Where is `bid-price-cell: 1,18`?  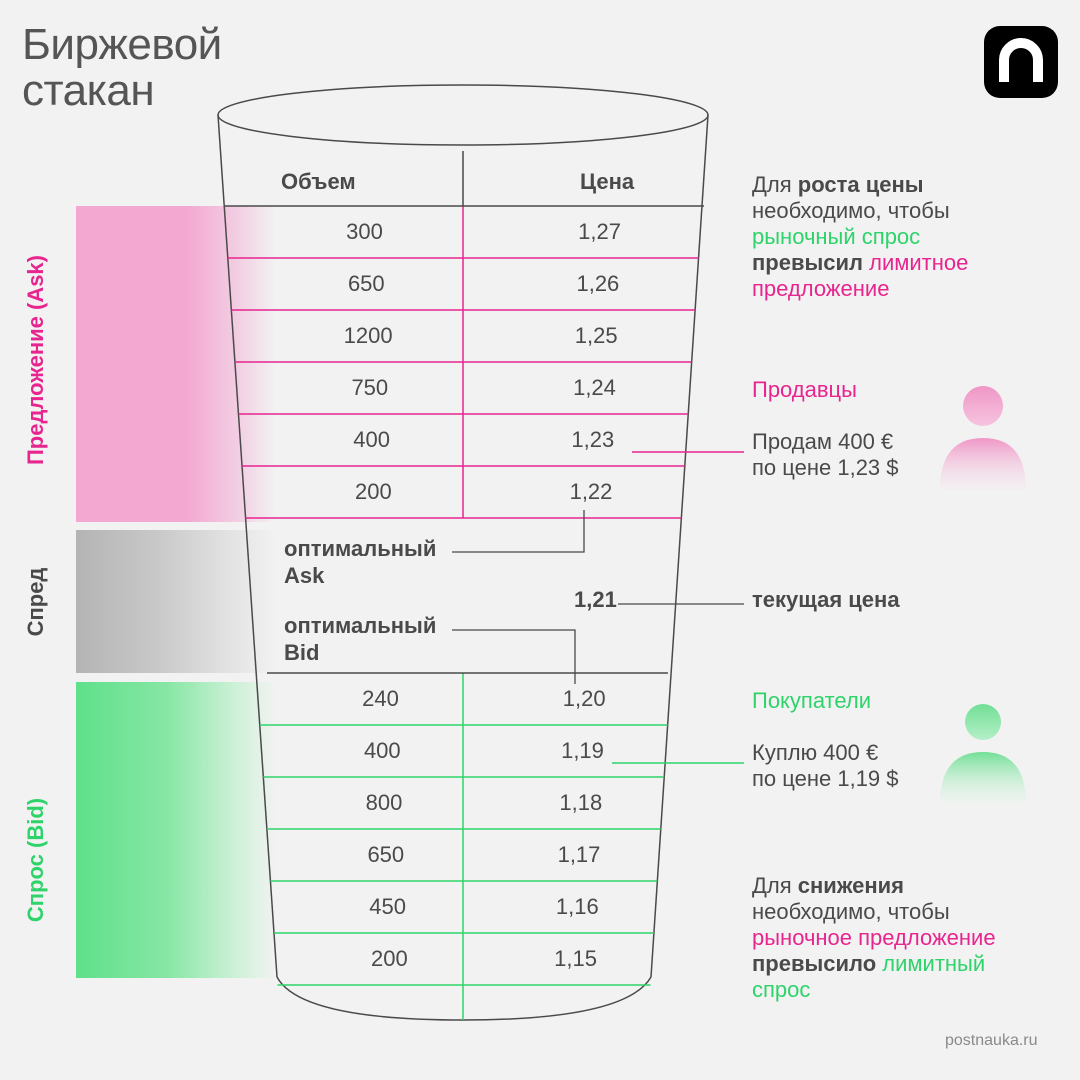 bid-price-cell: 1,18 is located at coordinates (581, 802).